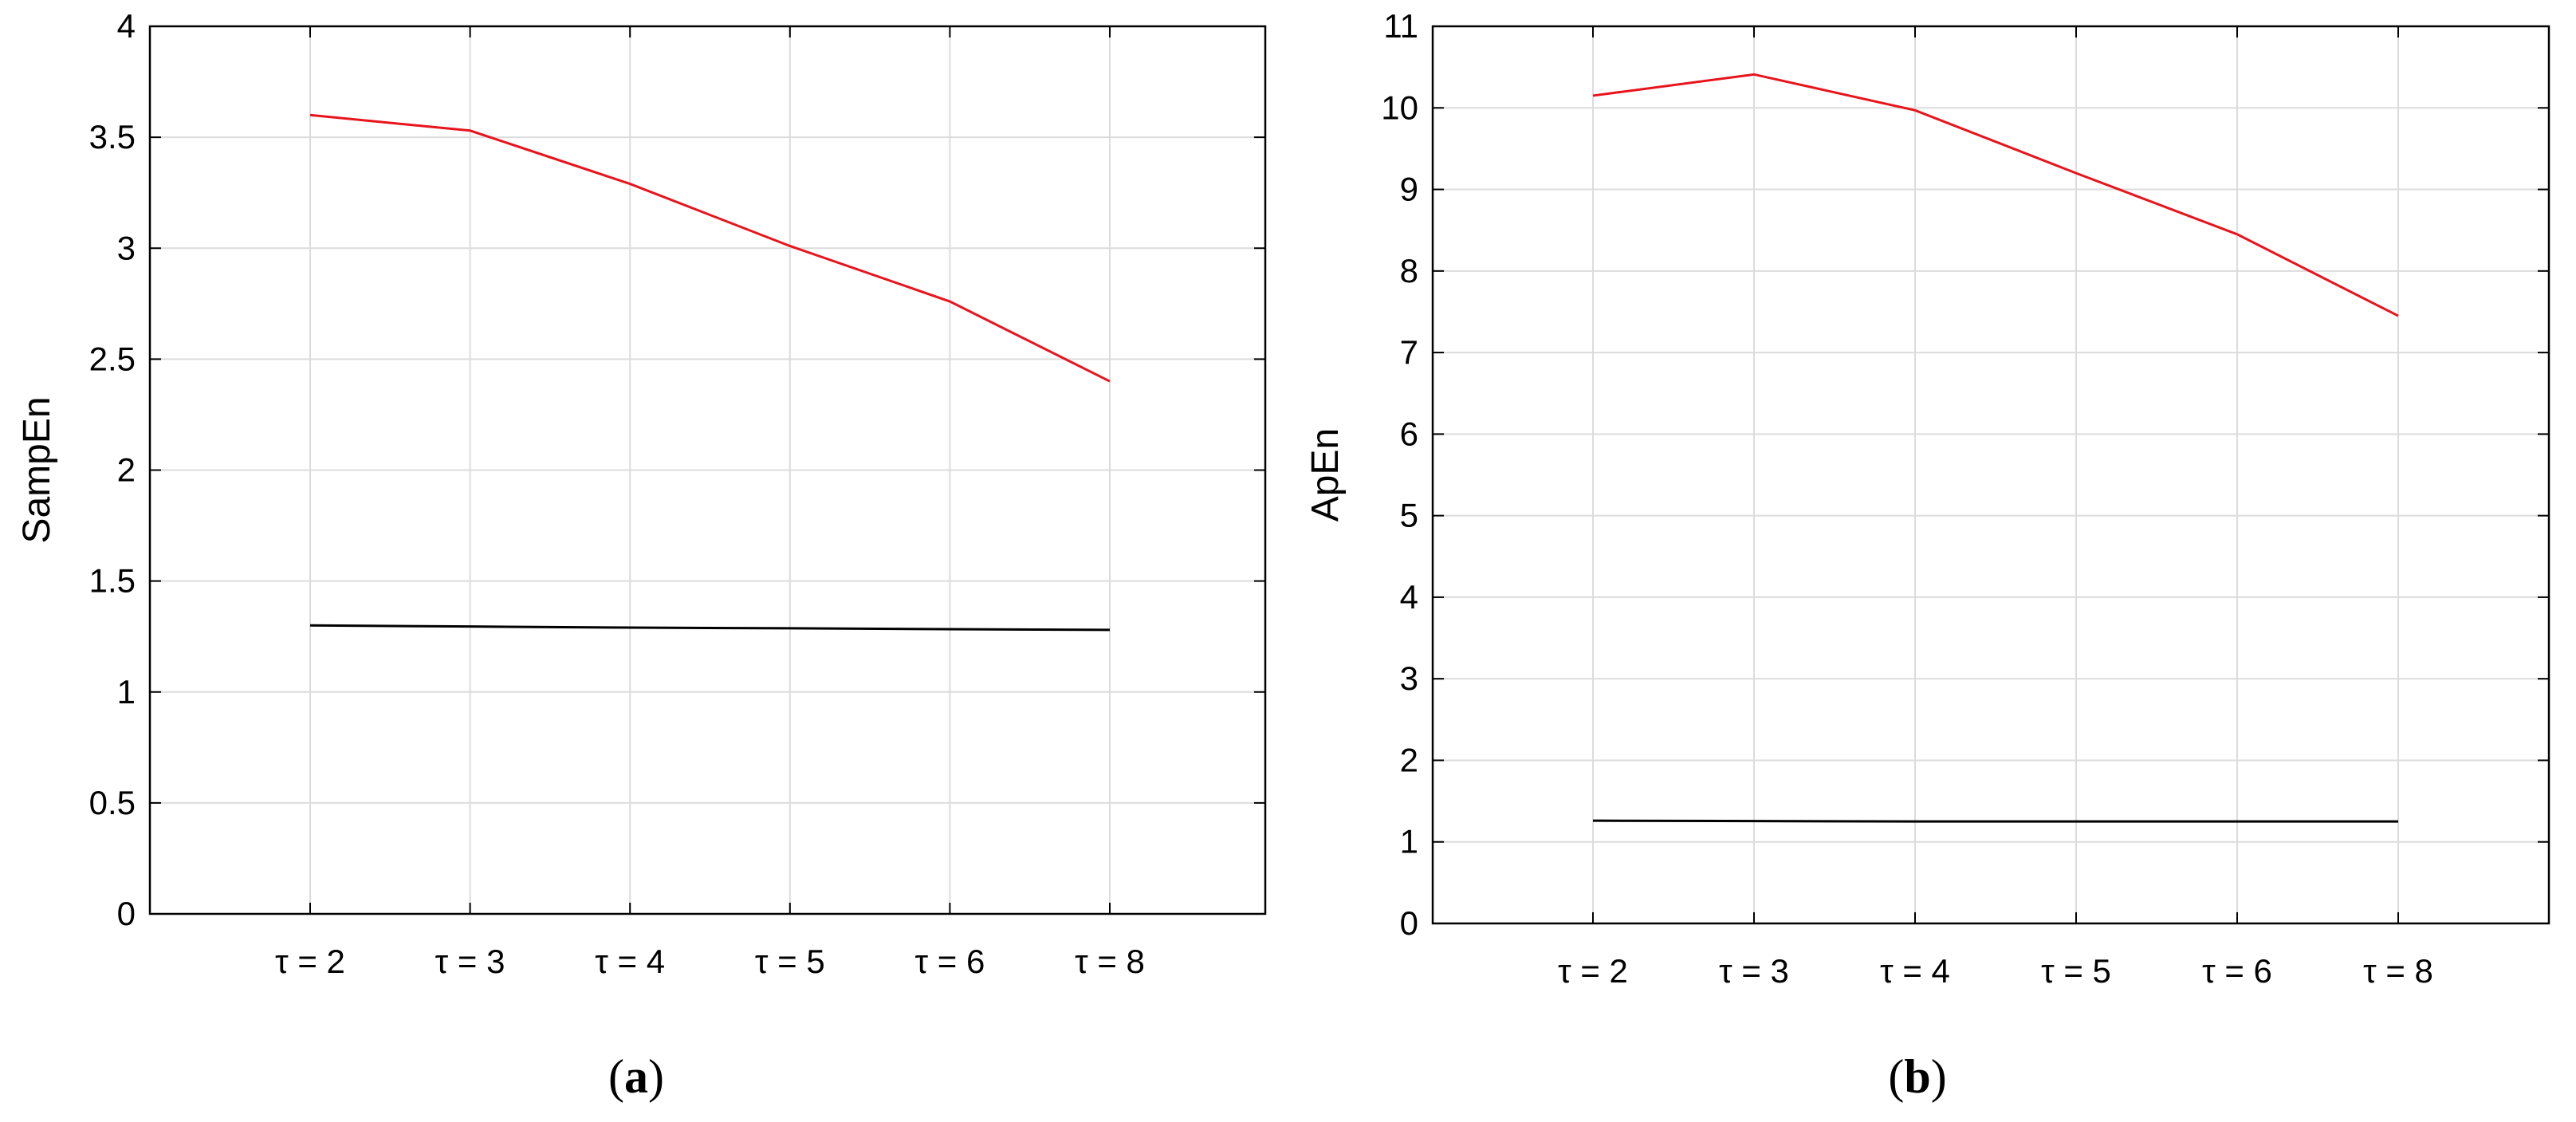 This screenshot has height=1122, width=2576. I want to click on panel-label-letter: b, so click(1917, 1076).